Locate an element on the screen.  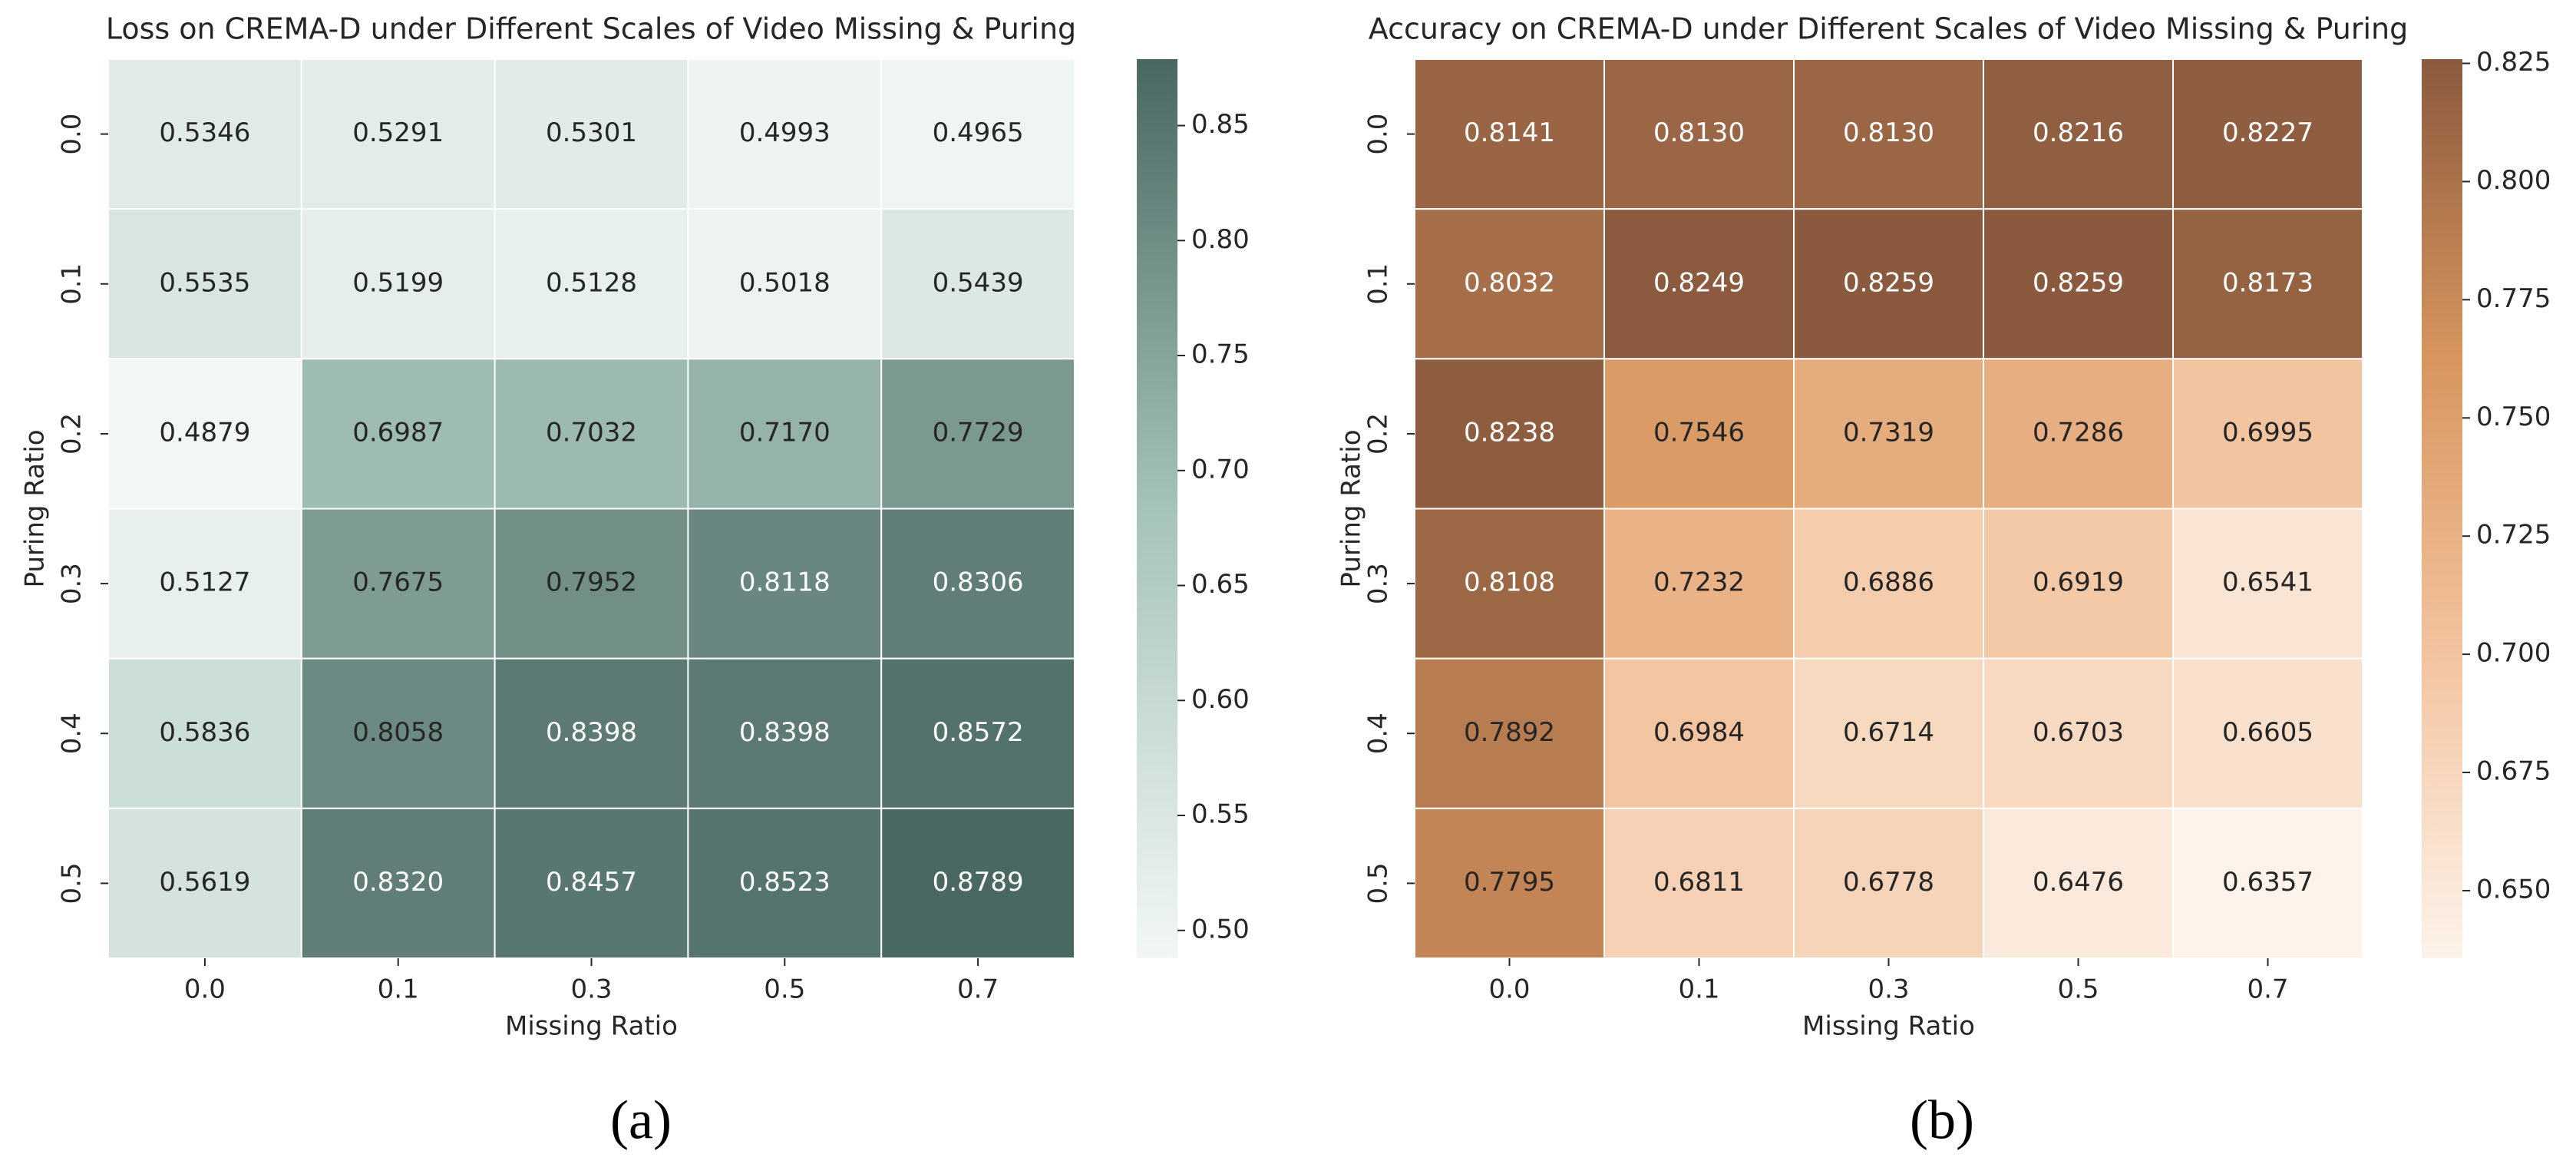
cell-label: 0.5346 is located at coordinates (205, 132).